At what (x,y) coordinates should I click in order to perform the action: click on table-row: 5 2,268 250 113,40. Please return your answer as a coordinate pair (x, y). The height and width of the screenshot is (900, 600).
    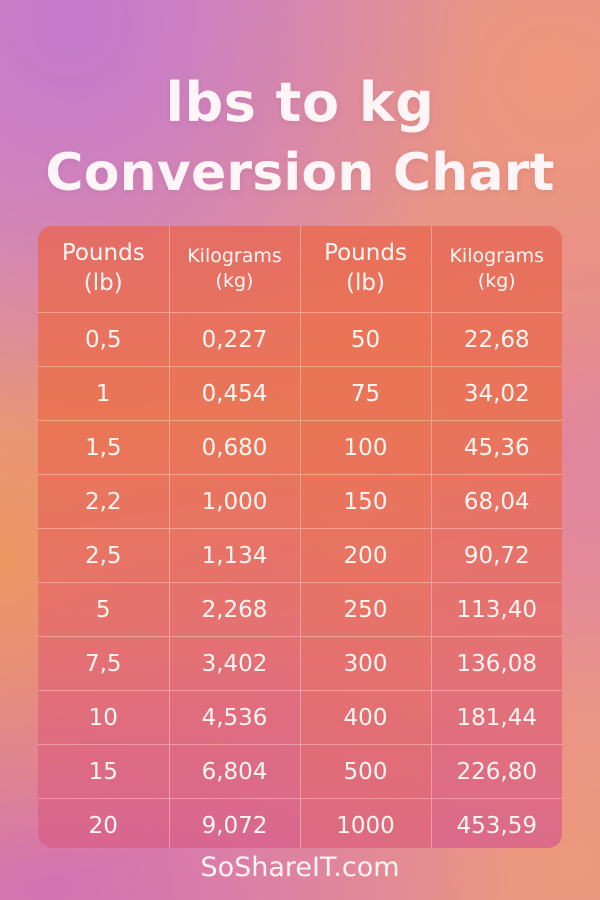
    Looking at the image, I should click on (300, 609).